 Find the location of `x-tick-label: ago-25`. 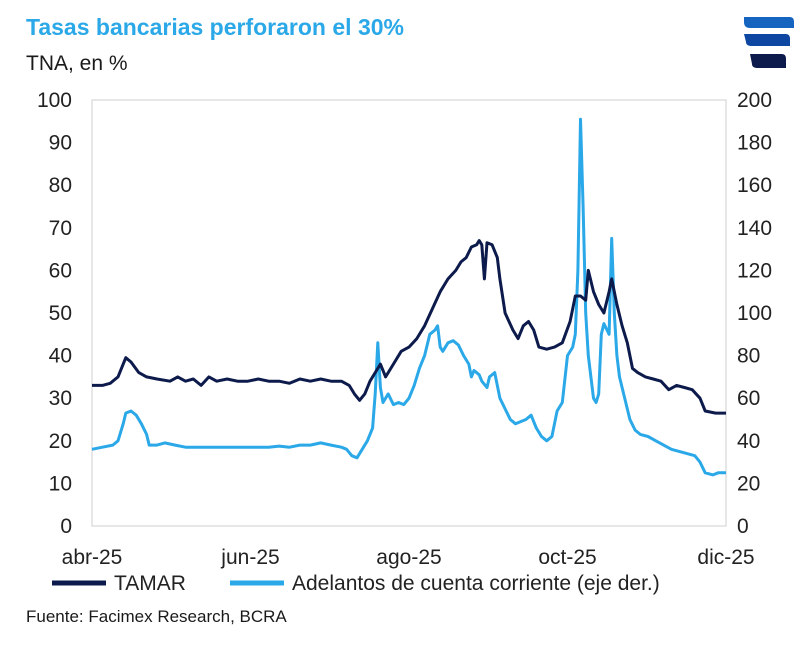

x-tick-label: ago-25 is located at coordinates (408, 557).